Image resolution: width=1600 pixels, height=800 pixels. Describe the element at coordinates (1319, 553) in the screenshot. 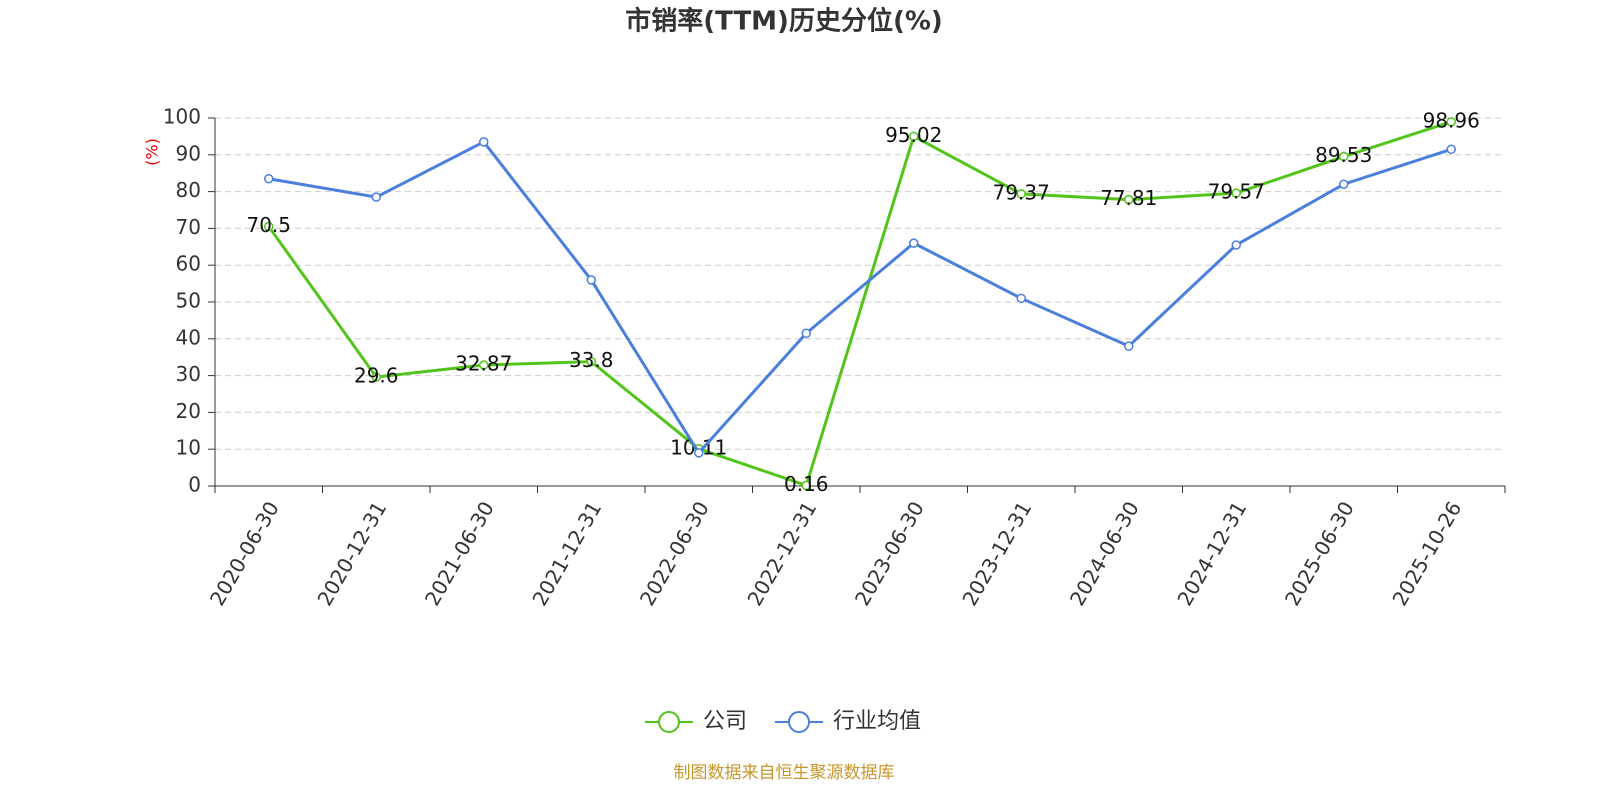

I see `x-tick-label: 2025-06-30` at that location.